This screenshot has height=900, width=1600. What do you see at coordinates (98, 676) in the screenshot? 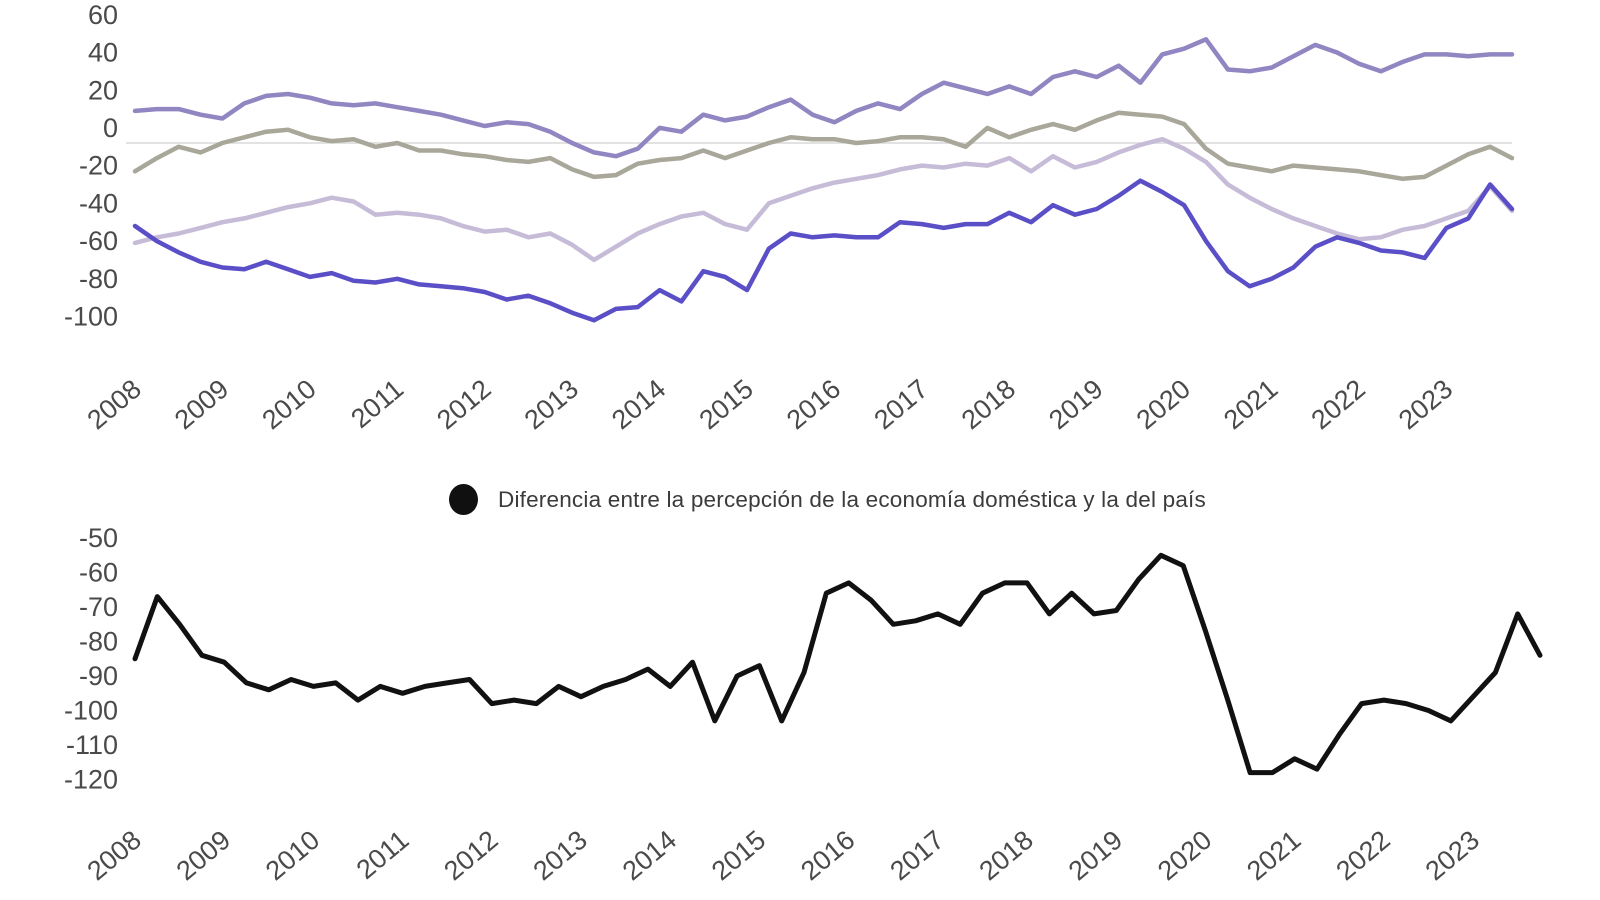
I see `y-tick-label: -90` at bounding box center [98, 676].